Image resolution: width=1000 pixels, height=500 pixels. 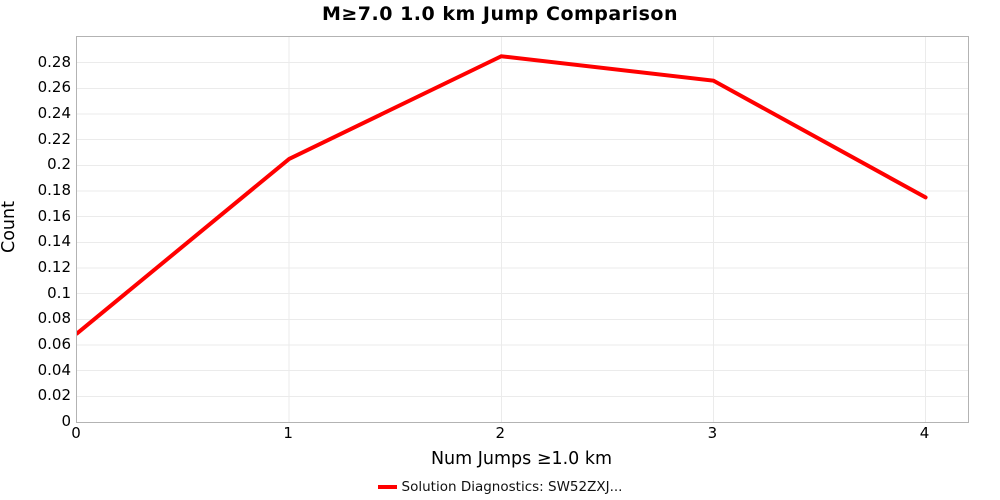 I want to click on y-tick-label: 0.24, so click(x=54, y=113).